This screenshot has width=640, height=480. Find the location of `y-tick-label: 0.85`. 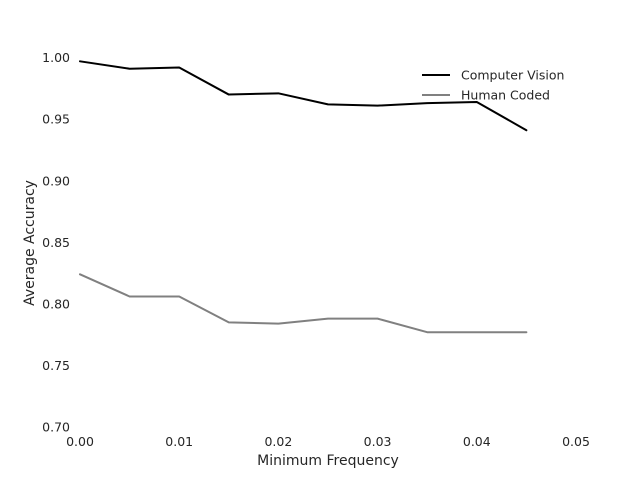

y-tick-label: 0.85 is located at coordinates (56, 242).